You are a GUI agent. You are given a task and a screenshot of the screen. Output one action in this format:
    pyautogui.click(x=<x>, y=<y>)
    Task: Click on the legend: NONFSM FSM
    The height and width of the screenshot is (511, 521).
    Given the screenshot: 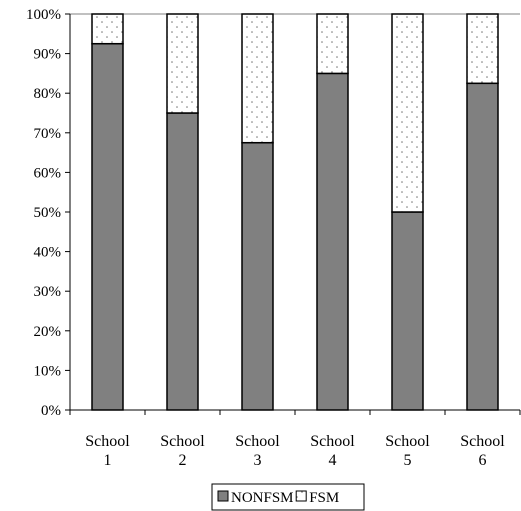 What is the action you would take?
    pyautogui.click(x=288, y=497)
    